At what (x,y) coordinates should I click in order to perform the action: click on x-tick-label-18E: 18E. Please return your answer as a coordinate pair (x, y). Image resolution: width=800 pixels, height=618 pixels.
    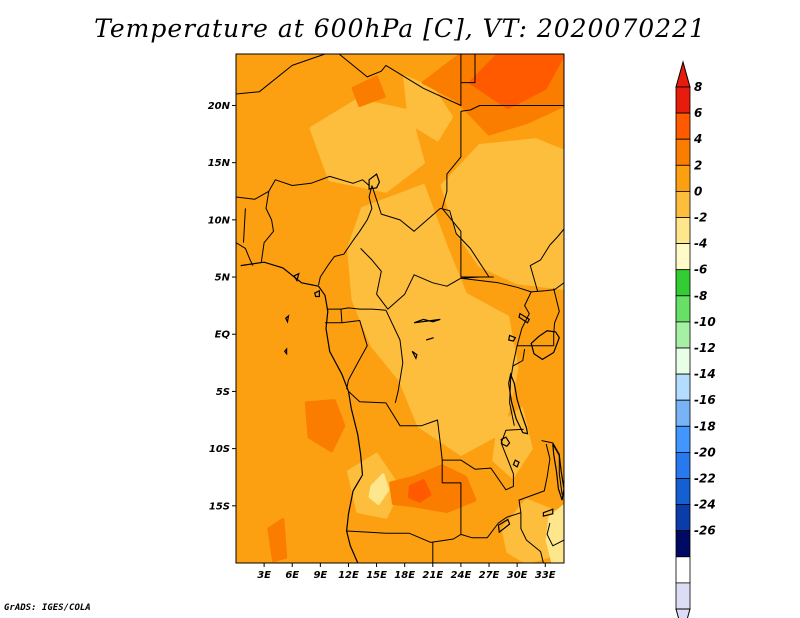
    Looking at the image, I should click on (404, 575).